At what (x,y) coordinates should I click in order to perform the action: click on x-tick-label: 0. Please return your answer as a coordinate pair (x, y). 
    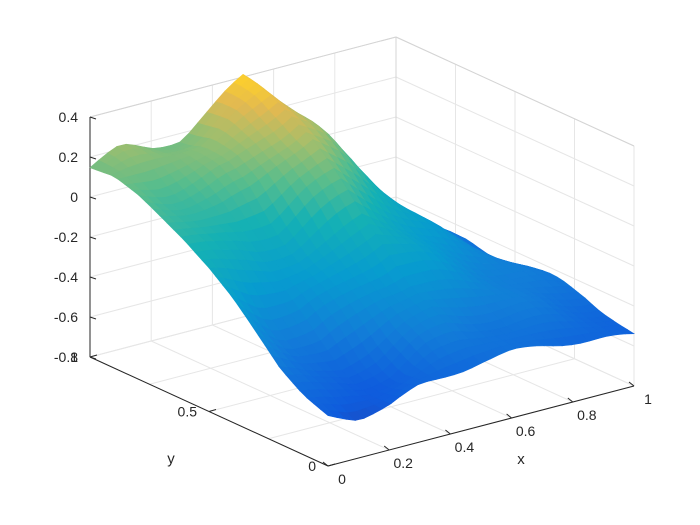
    Looking at the image, I should click on (342, 479).